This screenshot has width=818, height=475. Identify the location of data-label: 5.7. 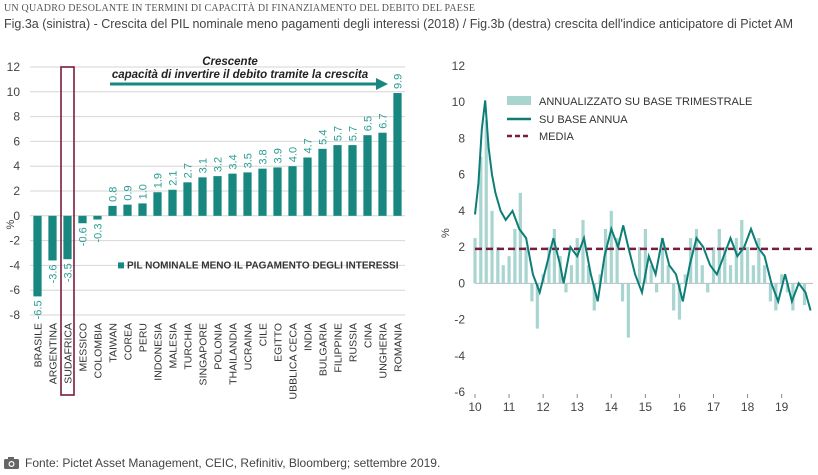
(339, 133).